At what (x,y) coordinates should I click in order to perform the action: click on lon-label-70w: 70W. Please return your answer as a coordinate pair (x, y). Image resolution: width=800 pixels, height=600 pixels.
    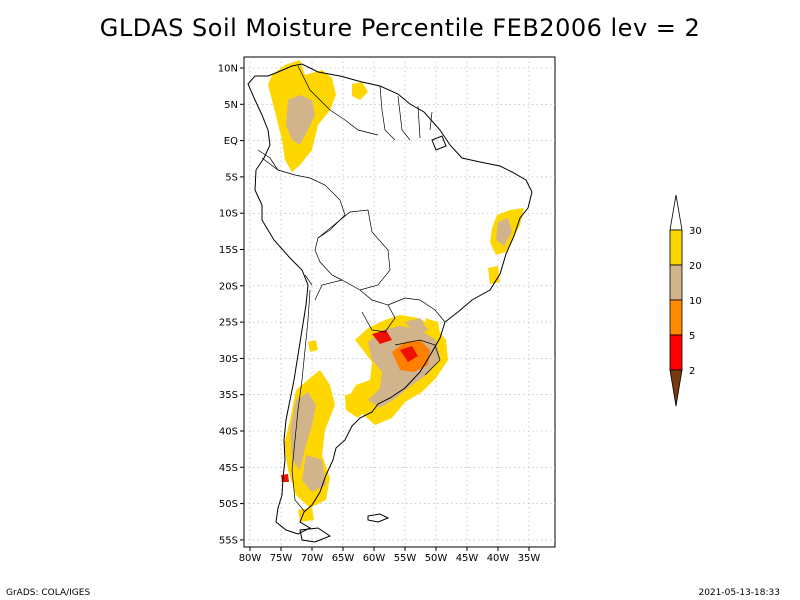
    Looking at the image, I should click on (312, 558).